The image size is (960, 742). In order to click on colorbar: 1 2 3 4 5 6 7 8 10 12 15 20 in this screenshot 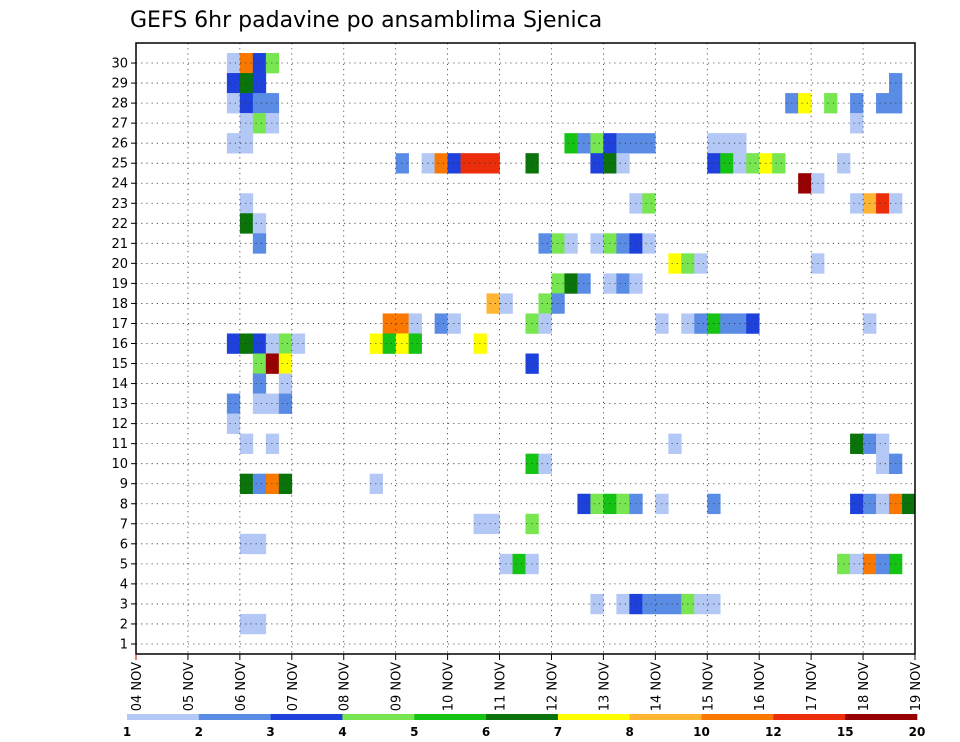, I will do `click(524, 726)`.